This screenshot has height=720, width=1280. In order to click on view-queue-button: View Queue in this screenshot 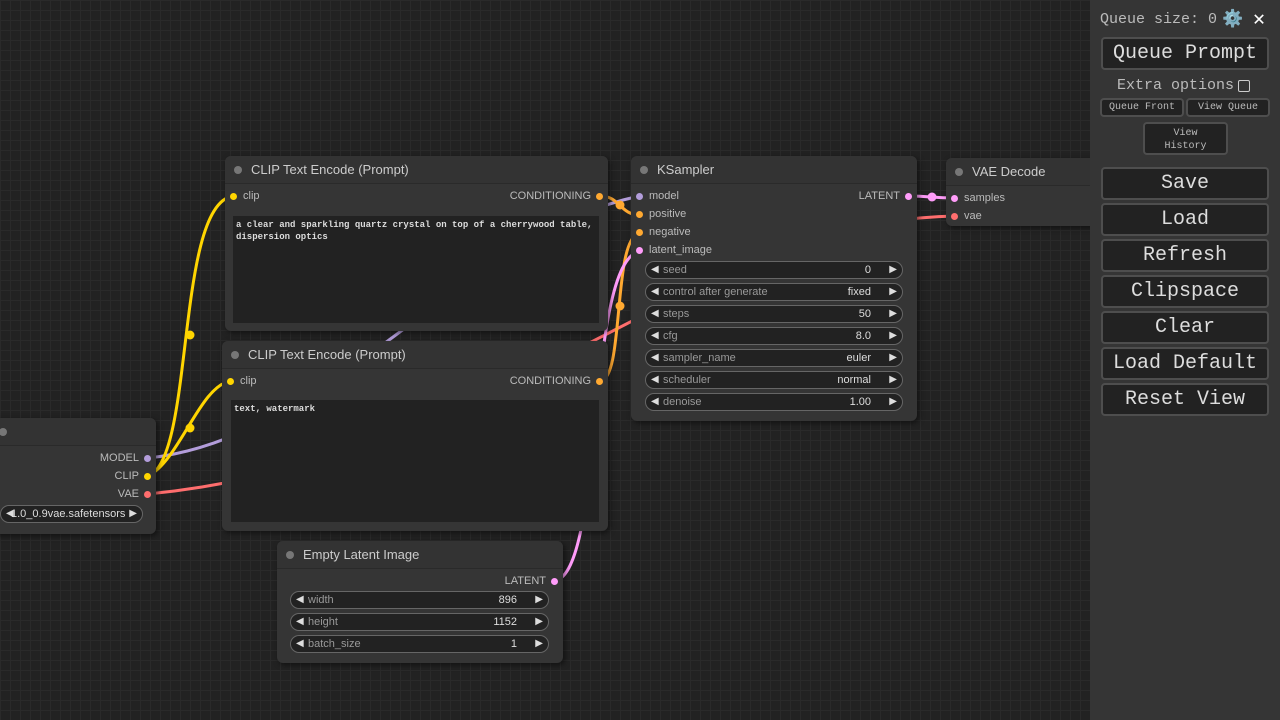, I will do `click(1228, 107)`.